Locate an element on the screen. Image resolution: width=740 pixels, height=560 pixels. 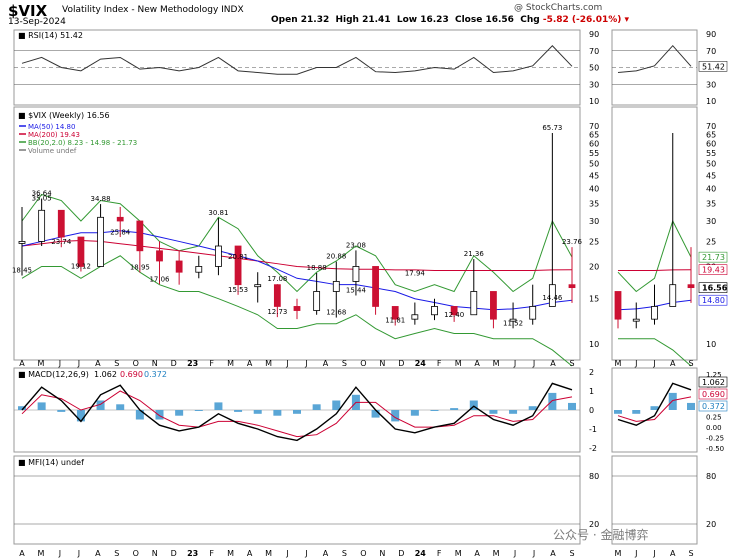
rsi-tick-10: 10 is located at coordinates (594, 101).